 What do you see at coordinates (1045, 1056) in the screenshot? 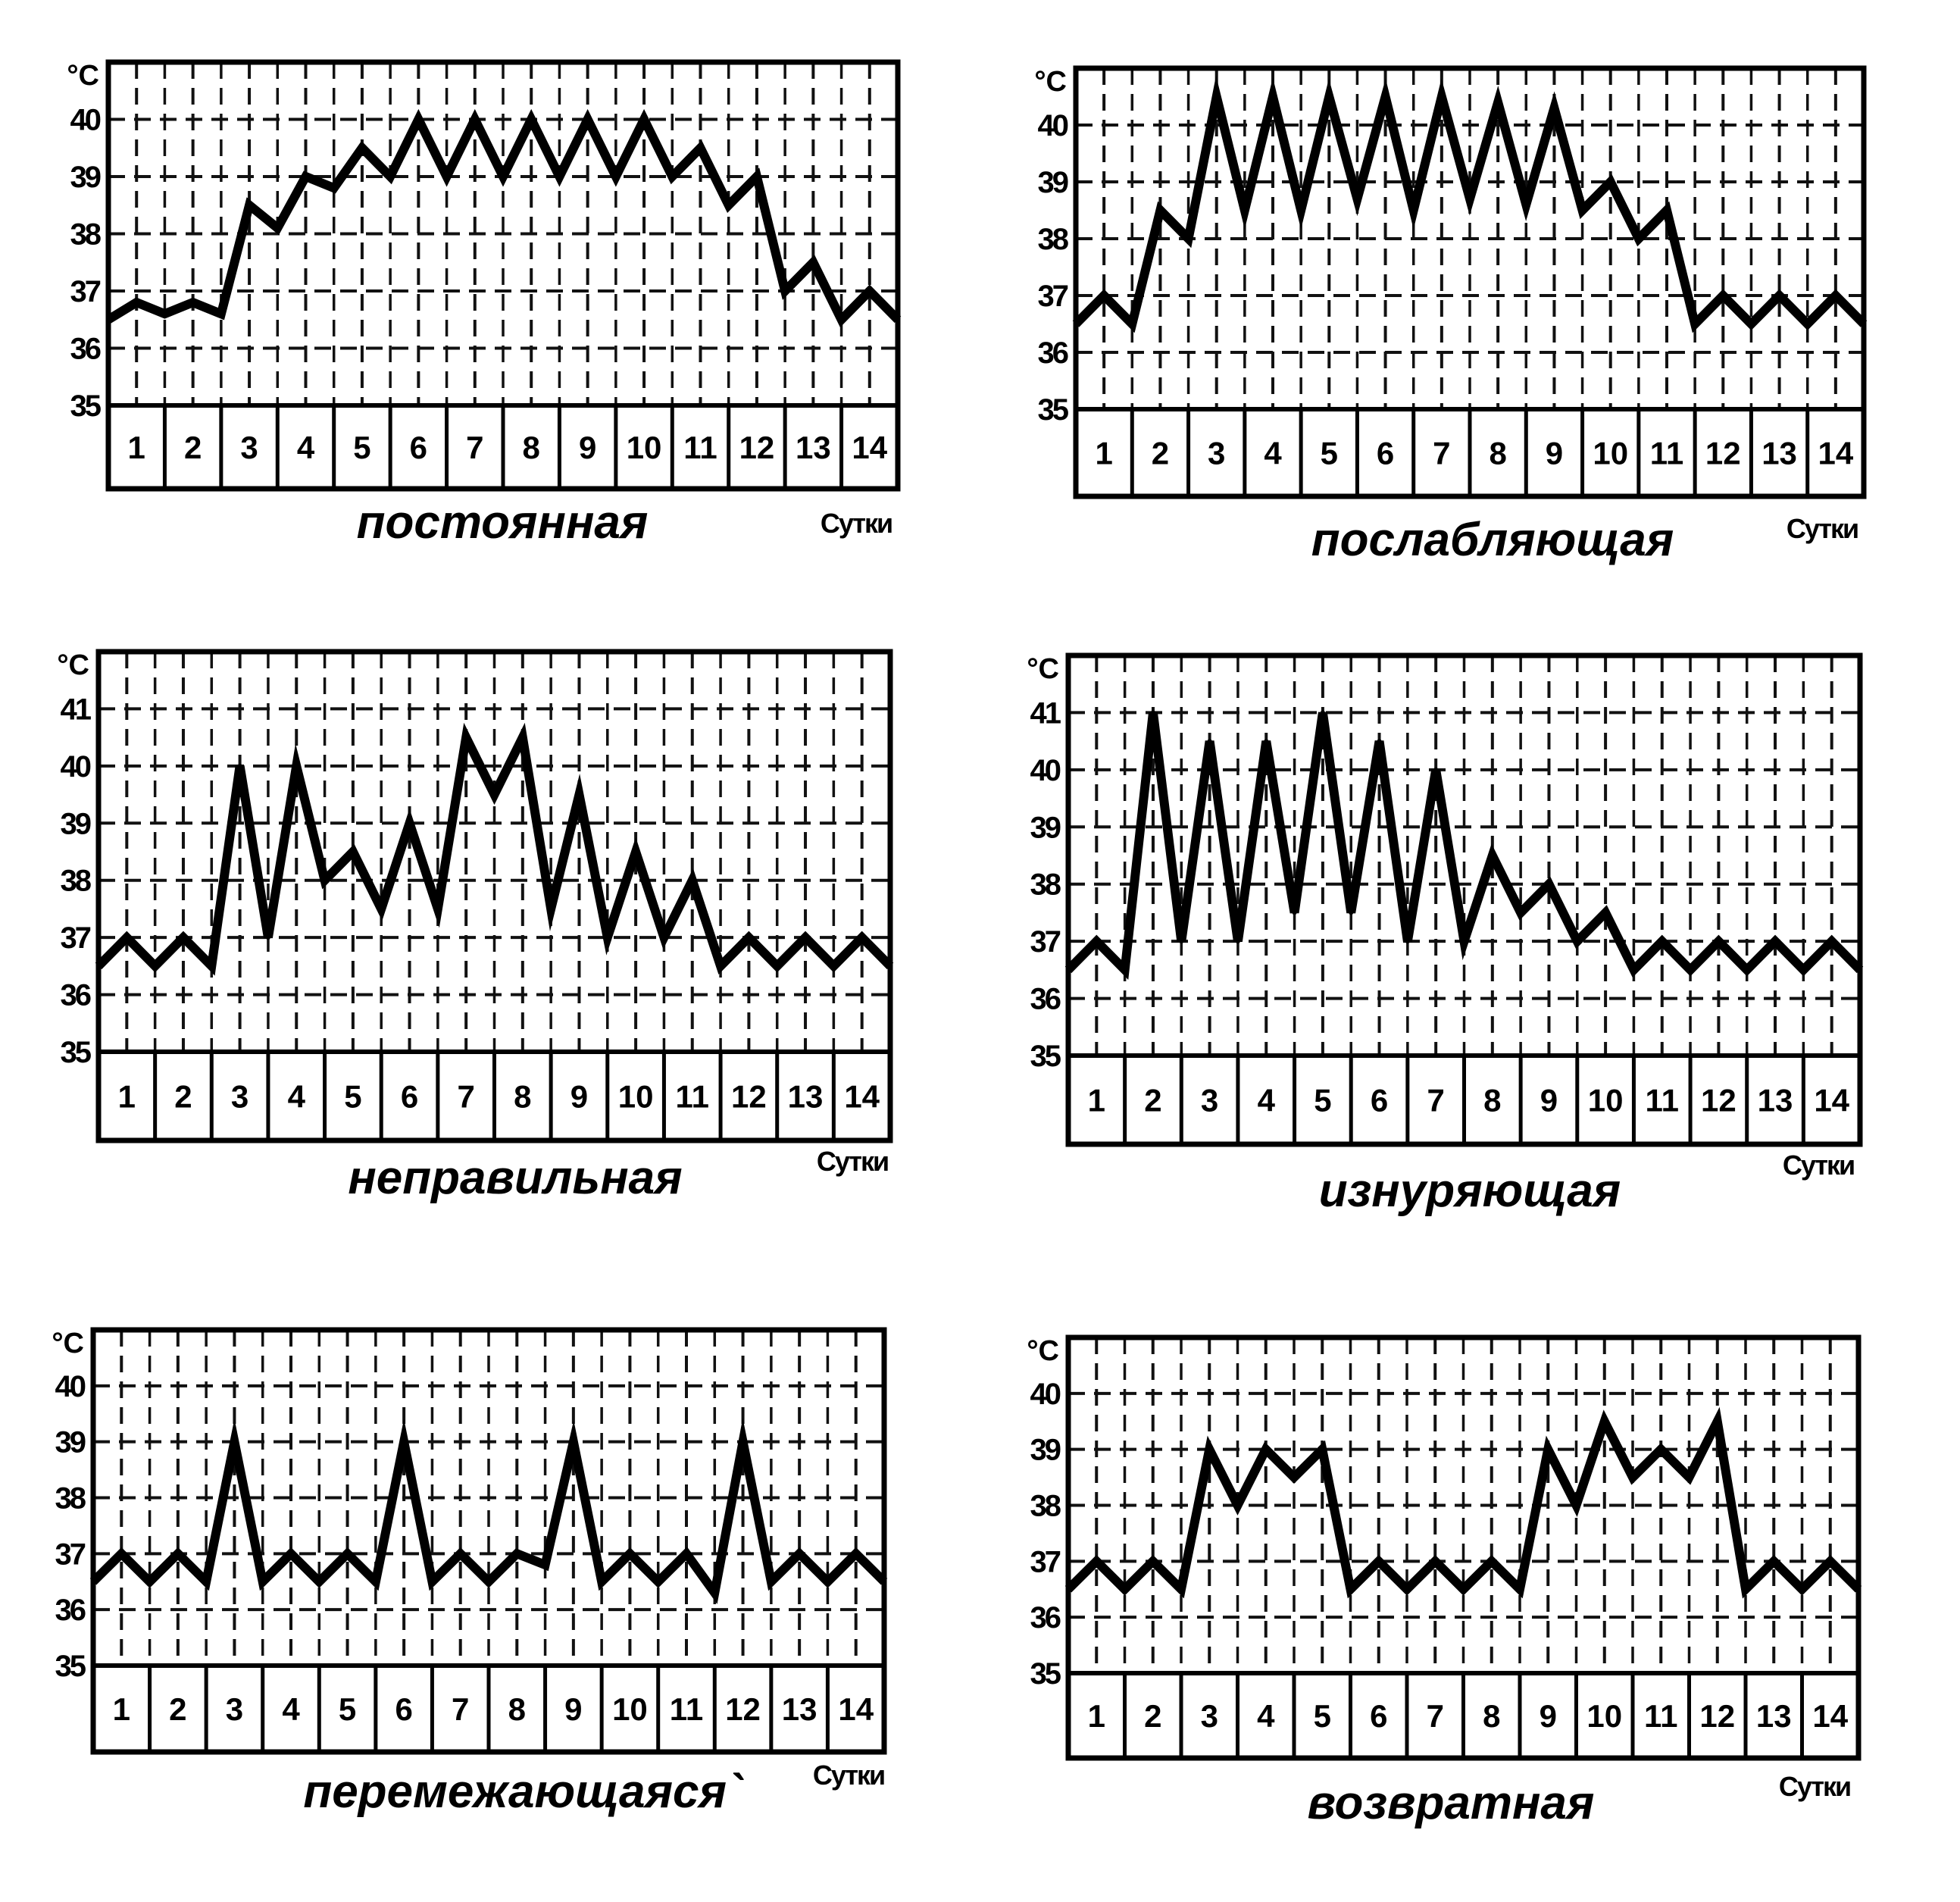
I see `y-tick-label: 35` at bounding box center [1045, 1056].